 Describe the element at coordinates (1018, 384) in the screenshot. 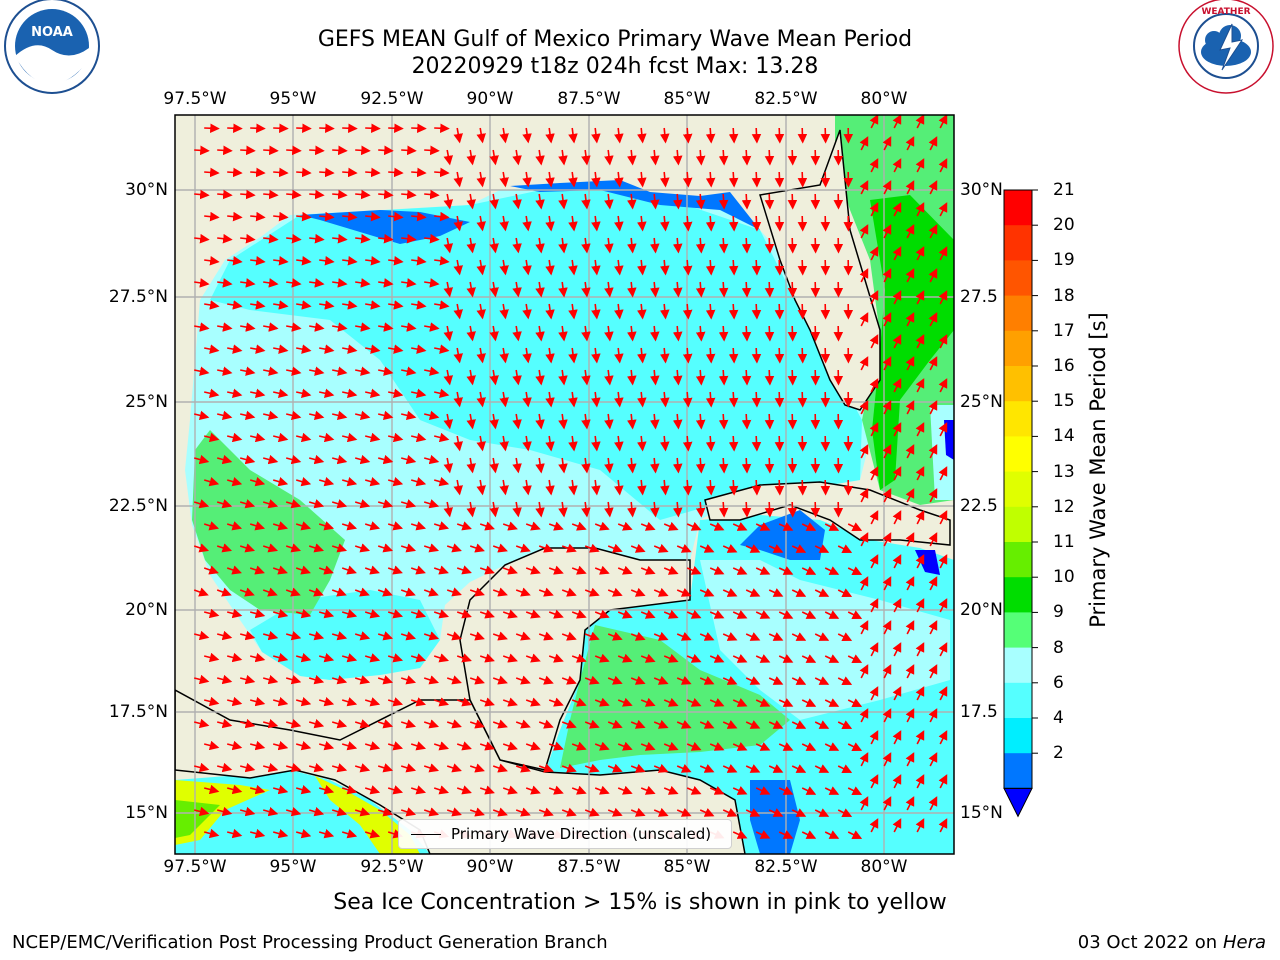

I see `colorbar-segment` at that location.